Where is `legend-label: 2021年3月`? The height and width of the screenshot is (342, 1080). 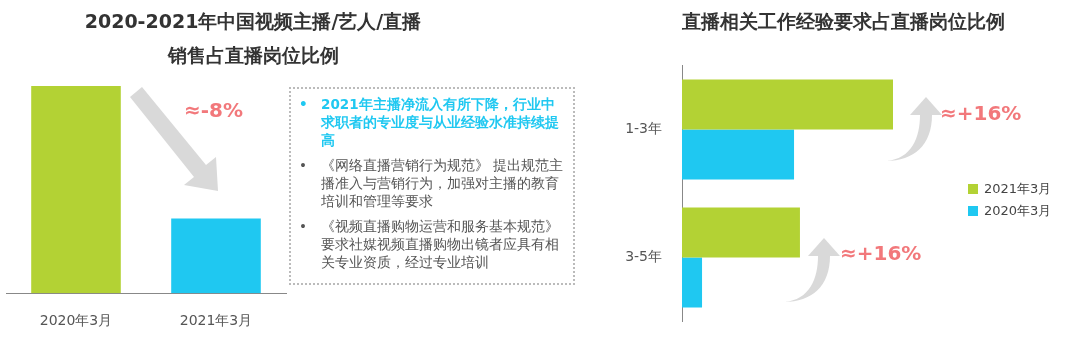
legend-label: 2021年3月 is located at coordinates (1018, 189).